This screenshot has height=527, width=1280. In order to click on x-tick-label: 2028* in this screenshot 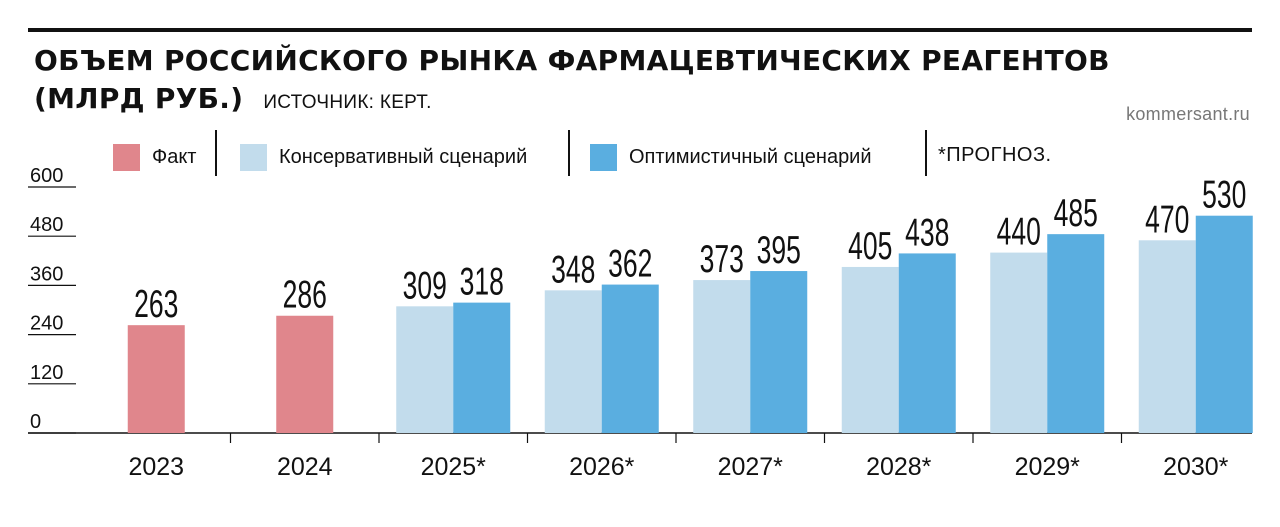, I will do `click(899, 467)`.